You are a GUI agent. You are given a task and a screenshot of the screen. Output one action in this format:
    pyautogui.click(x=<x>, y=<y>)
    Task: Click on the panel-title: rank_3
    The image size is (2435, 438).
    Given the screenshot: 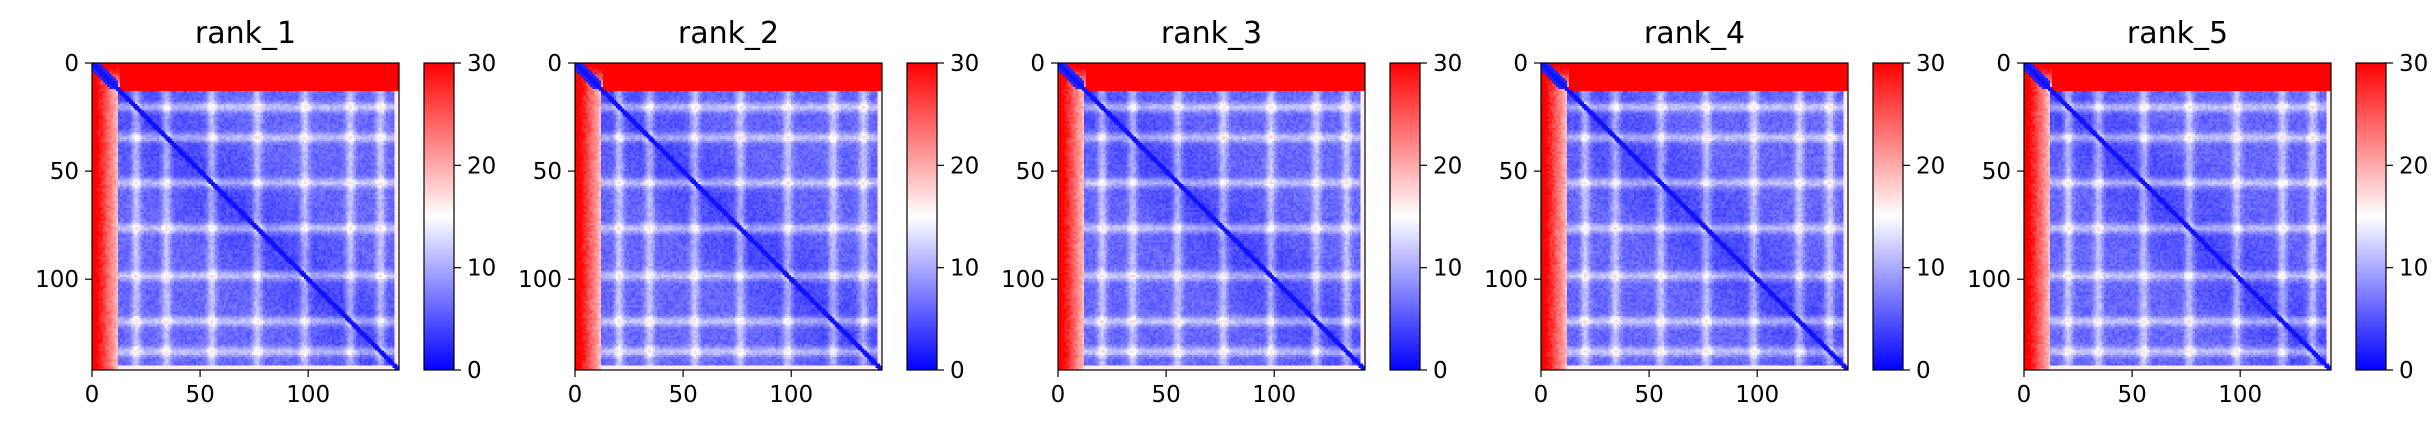 What is the action you would take?
    pyautogui.click(x=1211, y=33)
    